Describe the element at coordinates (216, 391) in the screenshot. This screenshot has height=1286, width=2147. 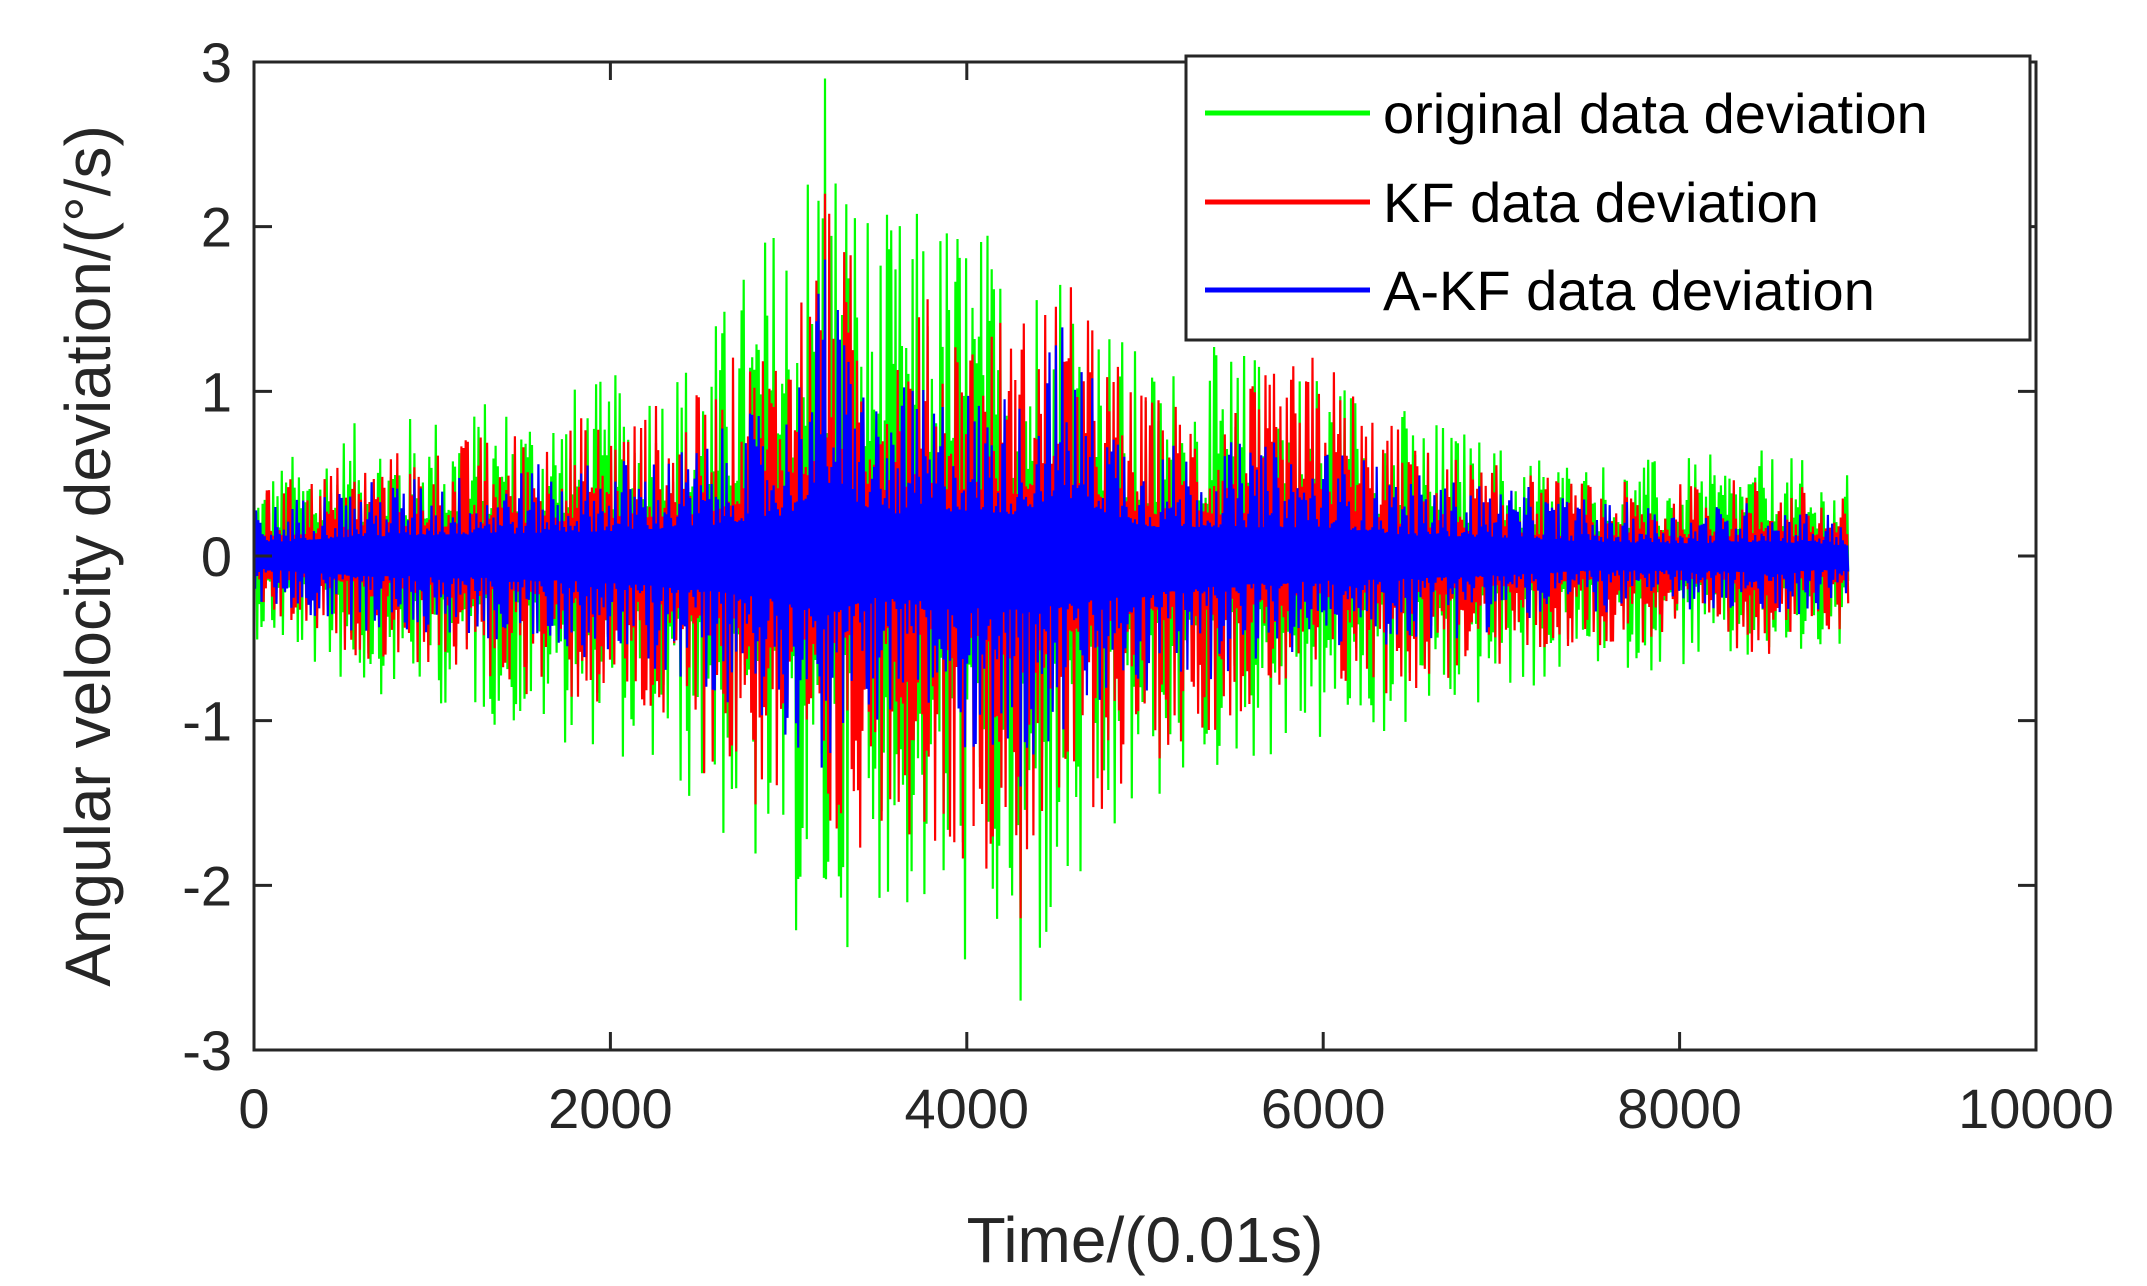
I see `y-tick-label: 1` at that location.